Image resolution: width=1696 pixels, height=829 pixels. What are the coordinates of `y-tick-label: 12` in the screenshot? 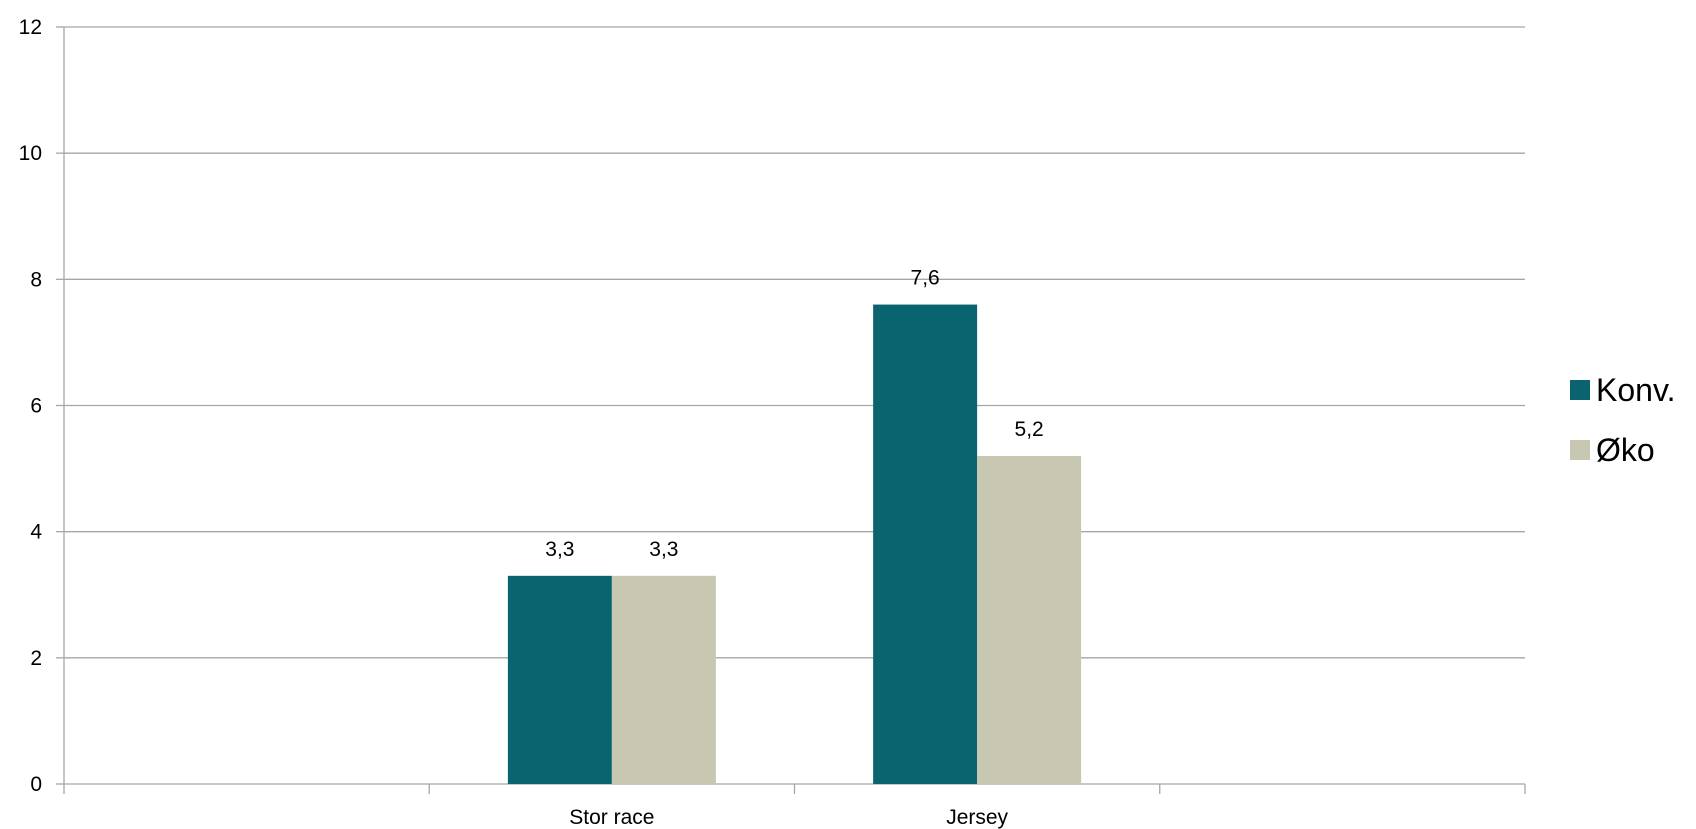 It's located at (30, 27).